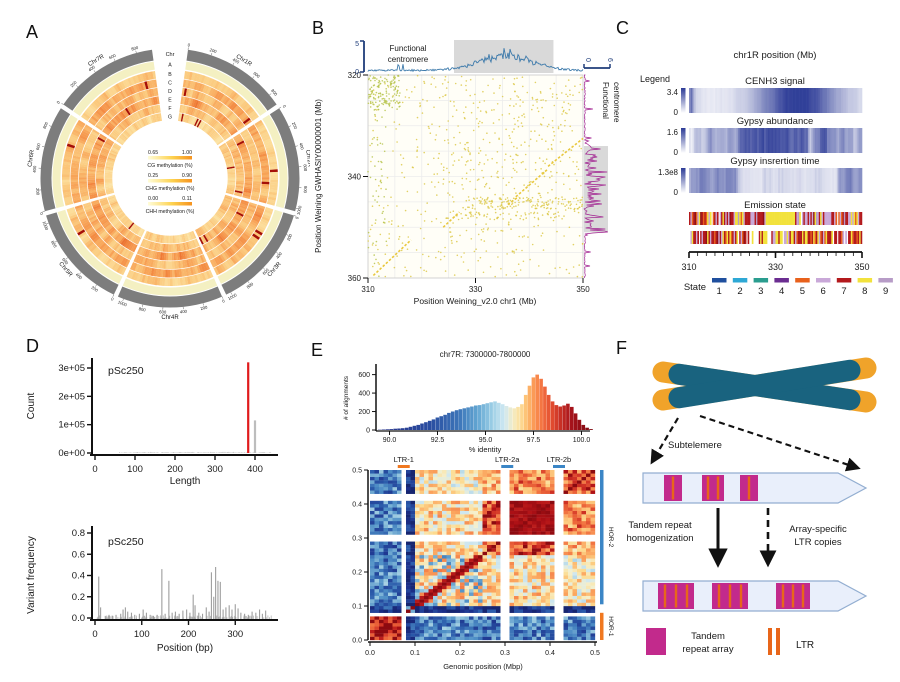 The image size is (900, 682). What do you see at coordinates (775, 205) in the screenshot?
I see `svg-text: Emission state` at bounding box center [775, 205].